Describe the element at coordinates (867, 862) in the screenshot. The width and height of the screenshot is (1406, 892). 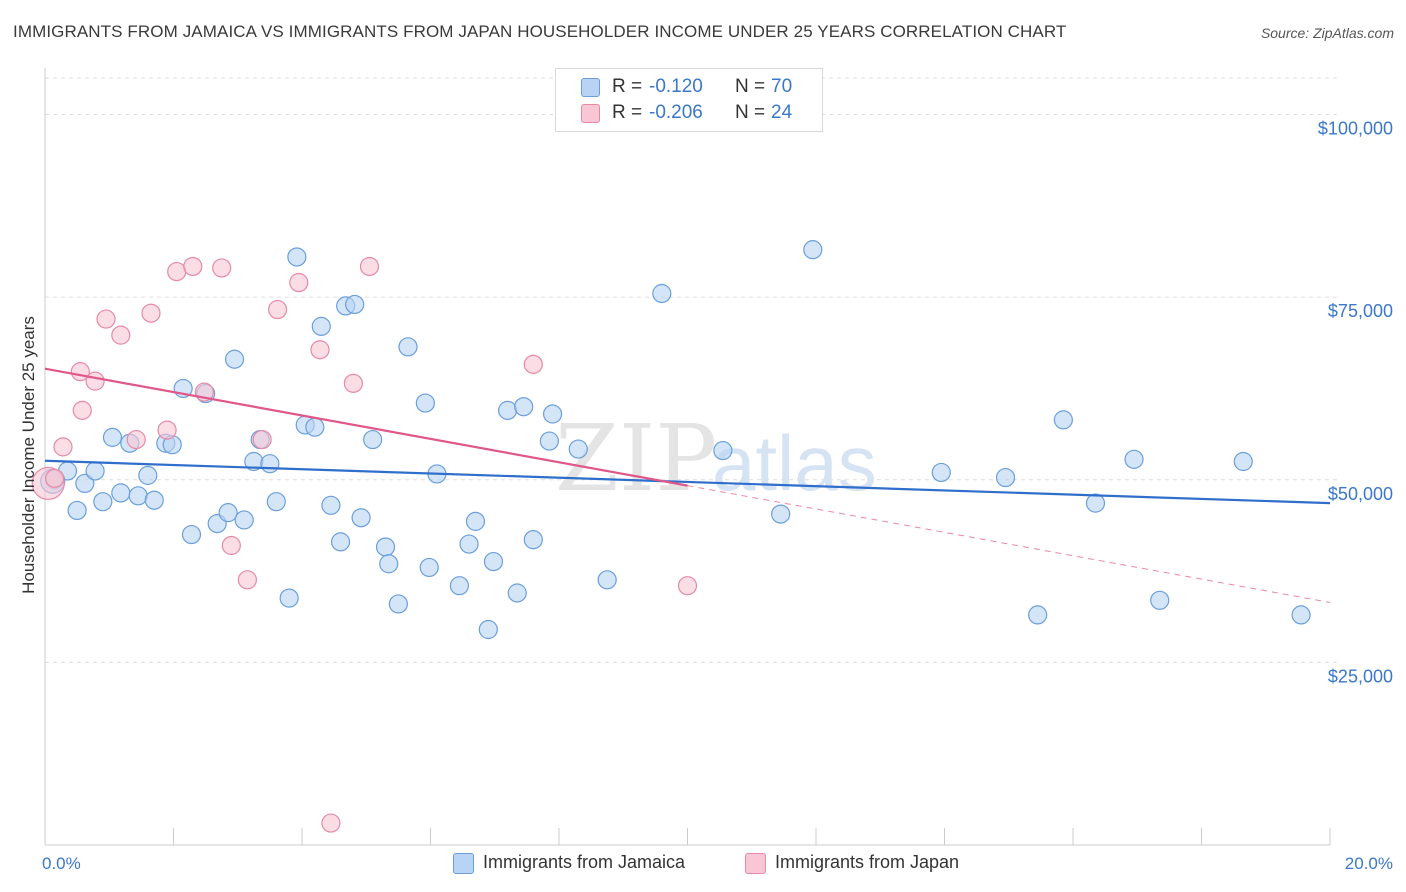
I see `legend-label-japan: Immigrants from Japan` at that location.